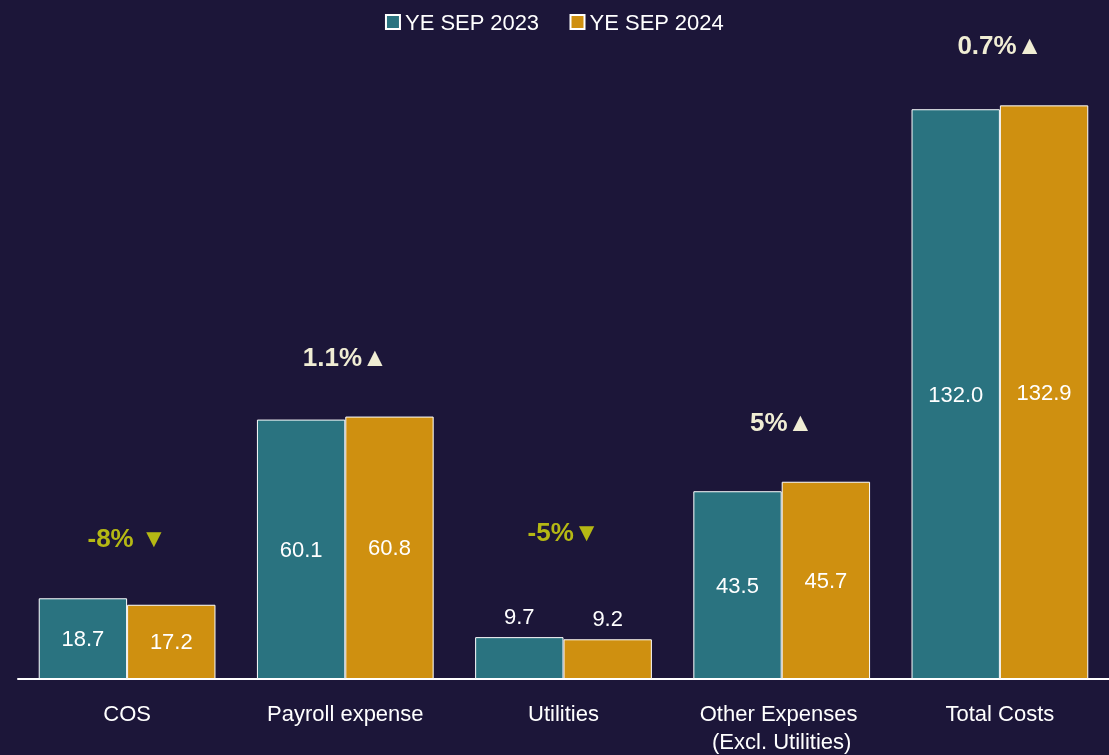  What do you see at coordinates (83, 639) in the screenshot?
I see `data-label: 18.7` at bounding box center [83, 639].